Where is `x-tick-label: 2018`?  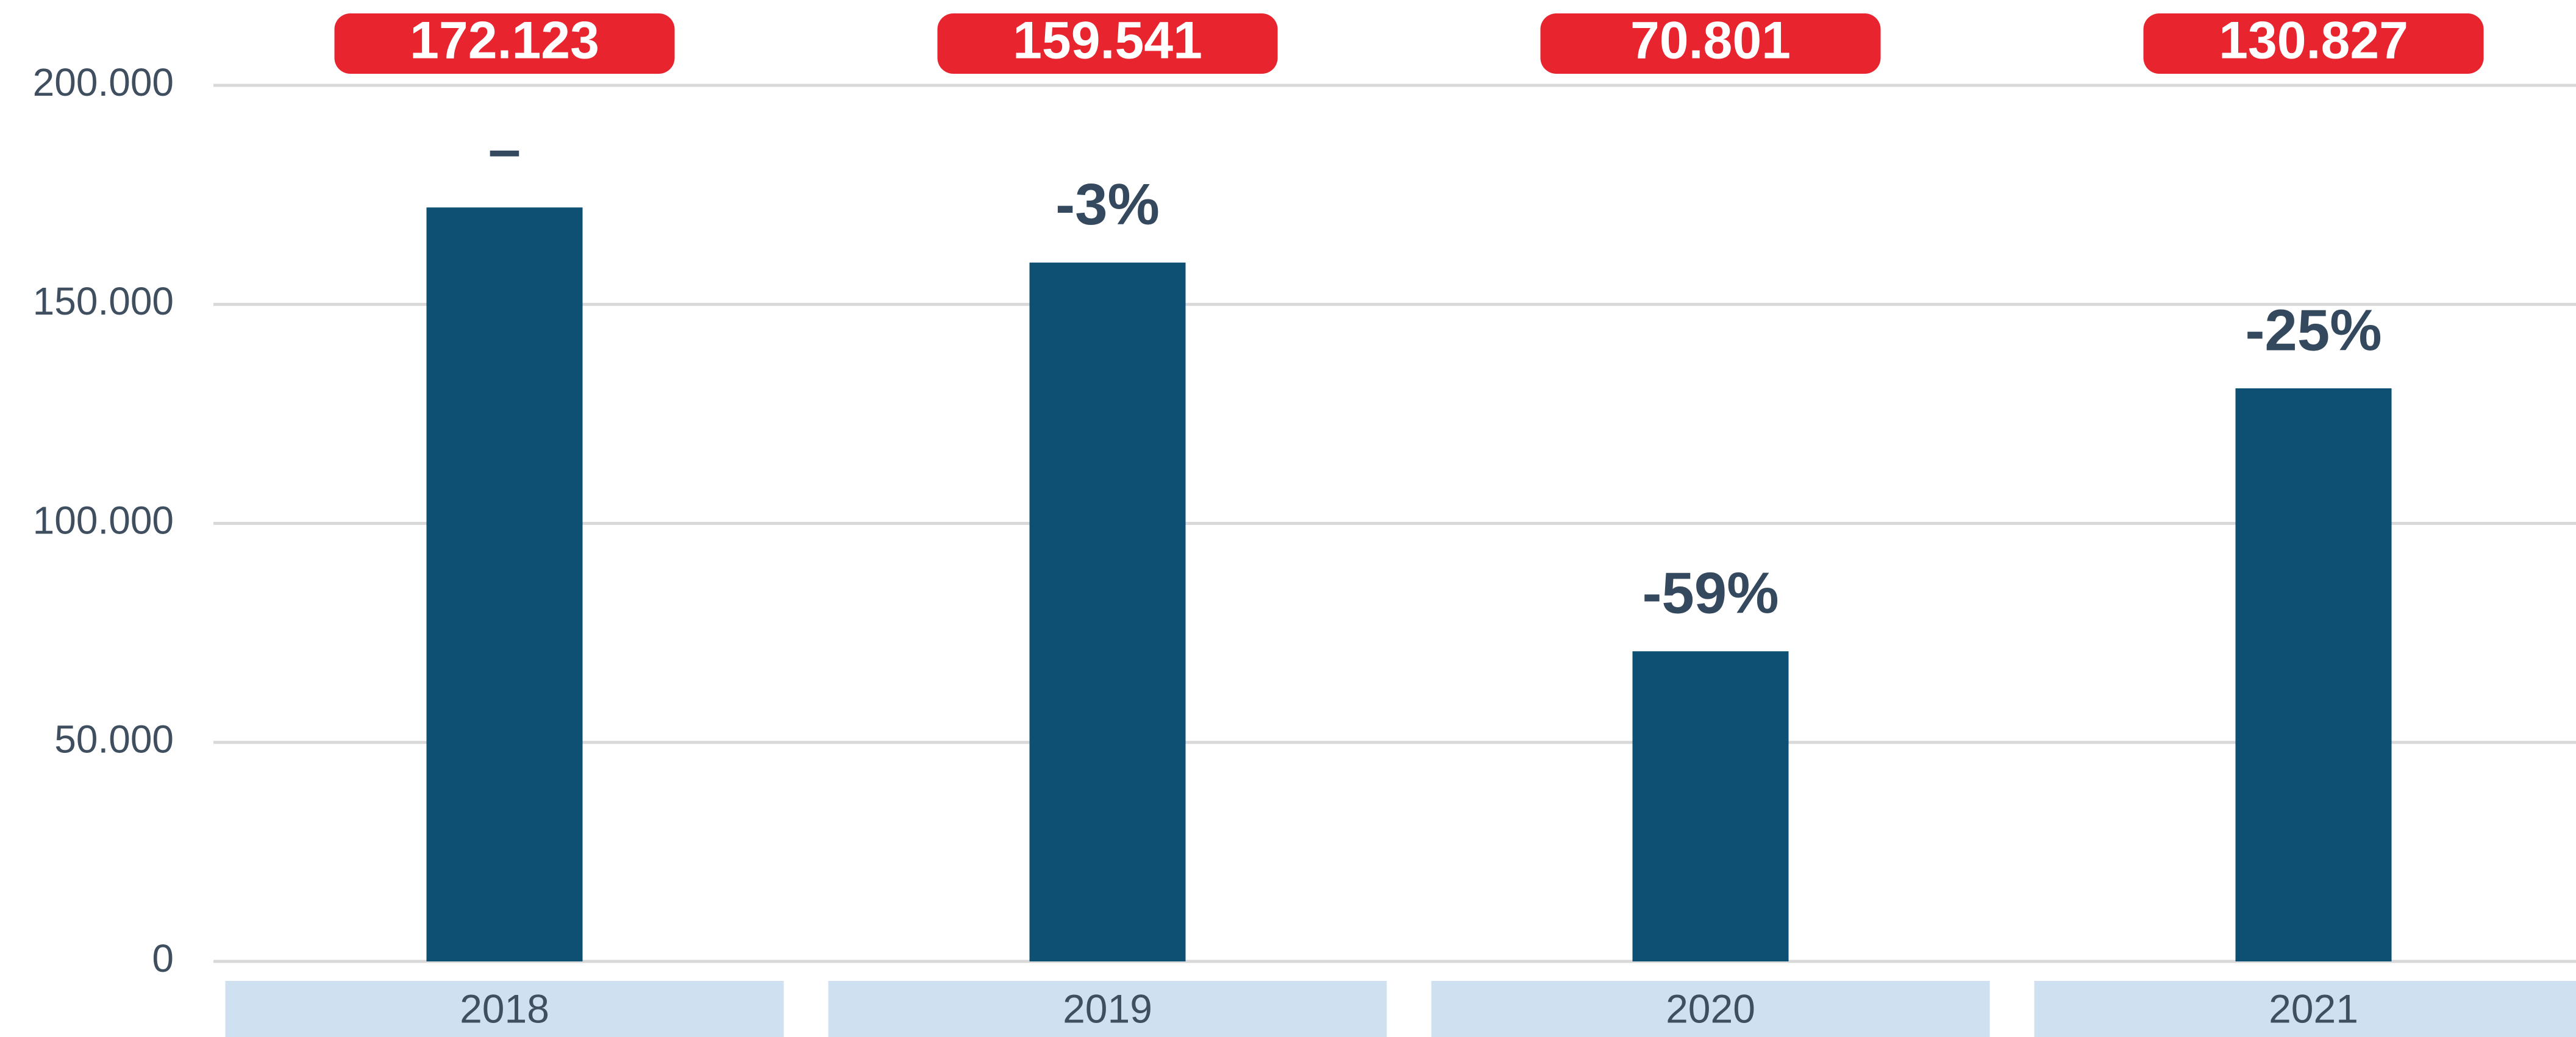
x-tick-label: 2018 is located at coordinates (505, 1008).